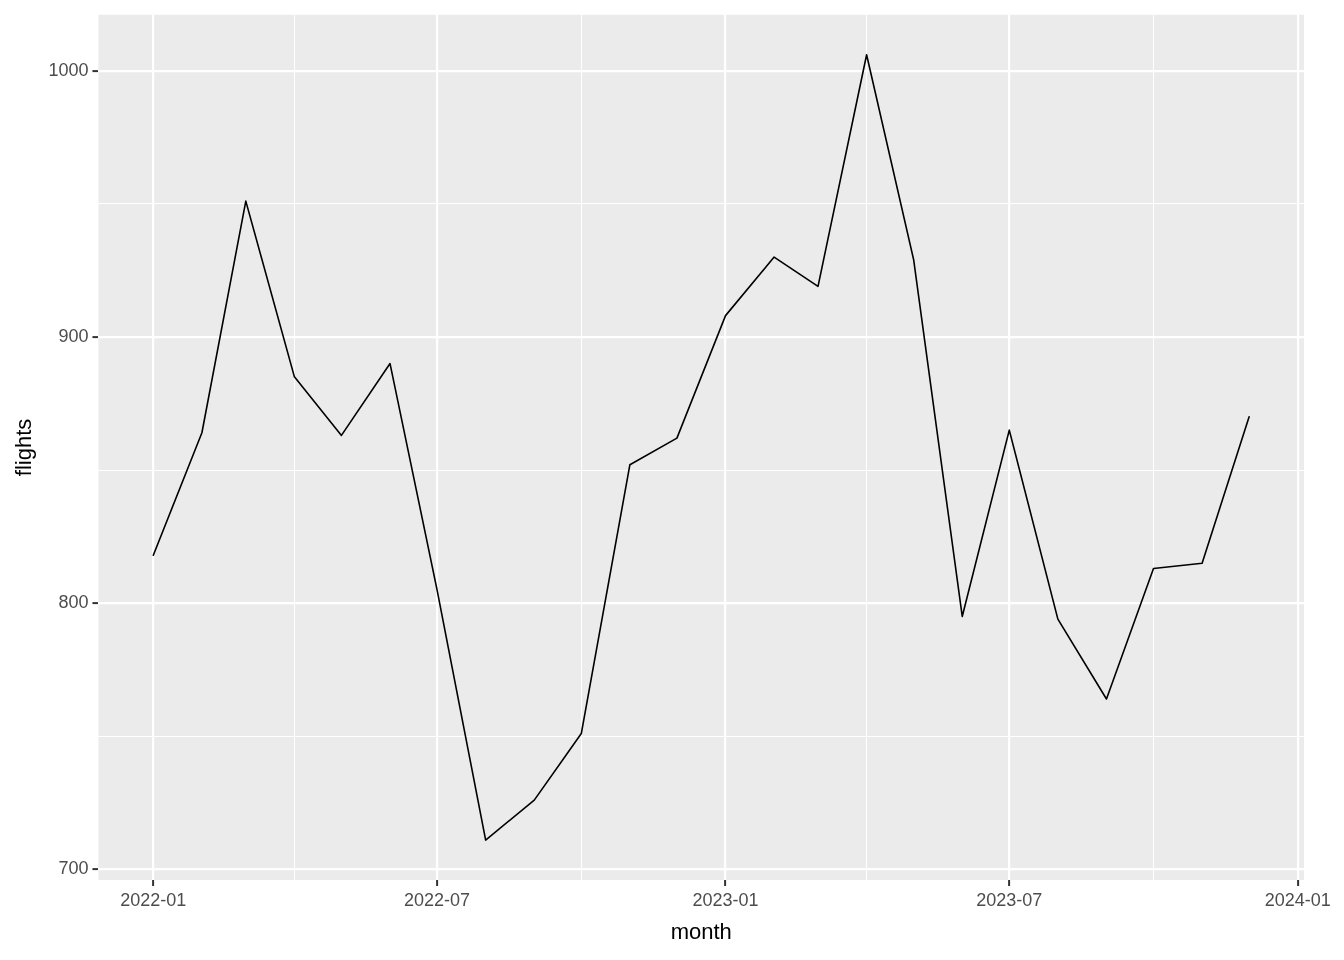  Describe the element at coordinates (701, 931) in the screenshot. I see `x-axis-title: month` at that location.